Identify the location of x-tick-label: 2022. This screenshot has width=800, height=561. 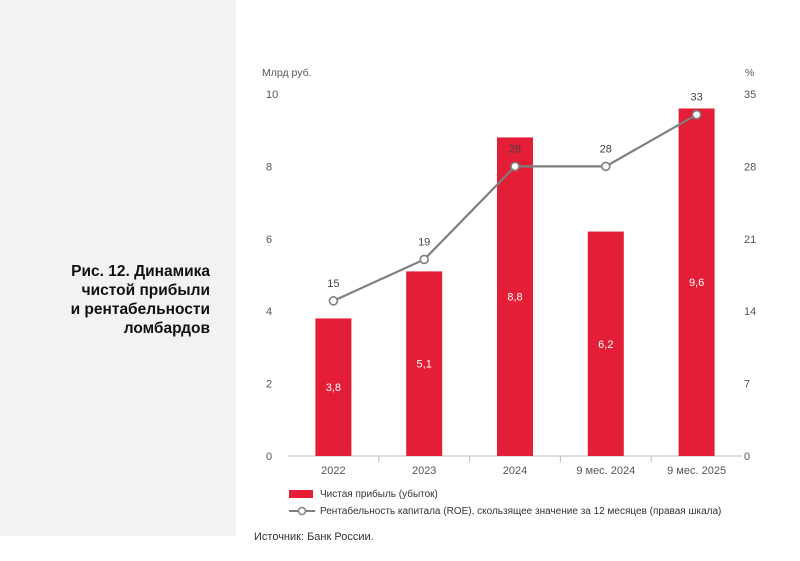
(333, 471).